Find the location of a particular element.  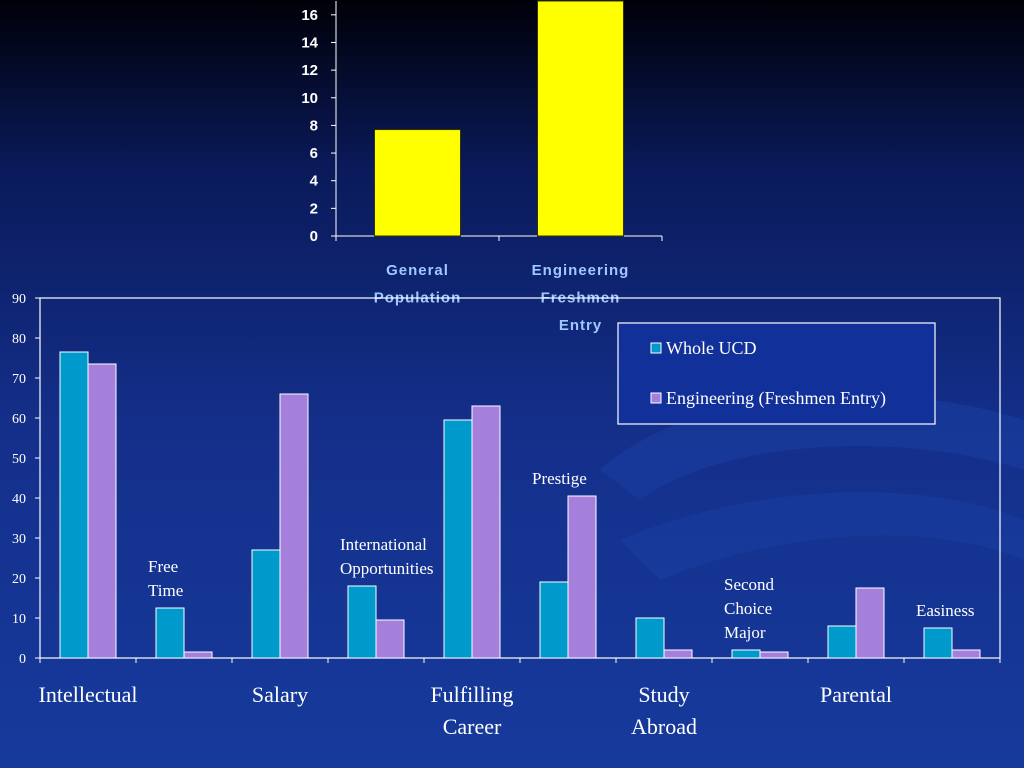

top-y-tick-label: 10 is located at coordinates (309, 98).